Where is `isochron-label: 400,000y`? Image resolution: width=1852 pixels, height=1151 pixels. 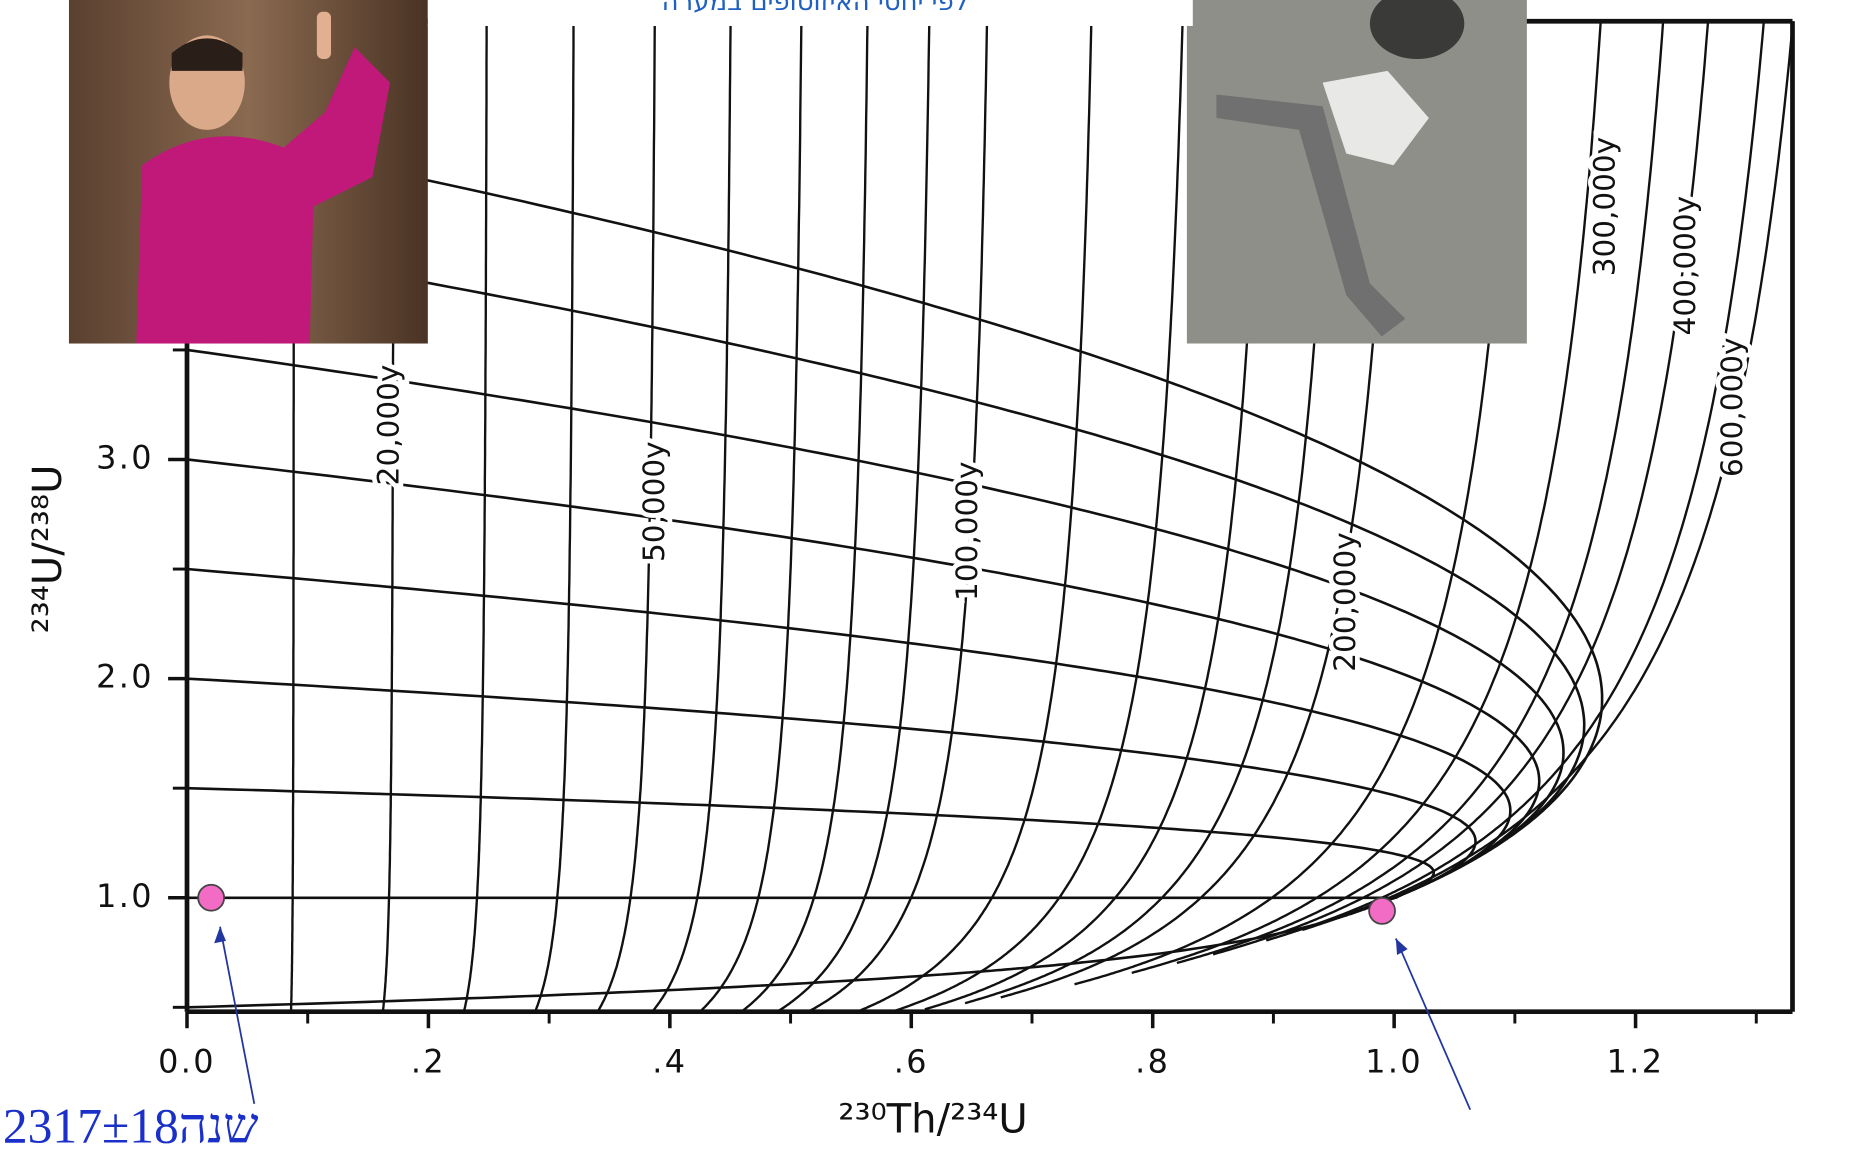 isochron-label: 400,000y is located at coordinates (1685, 265).